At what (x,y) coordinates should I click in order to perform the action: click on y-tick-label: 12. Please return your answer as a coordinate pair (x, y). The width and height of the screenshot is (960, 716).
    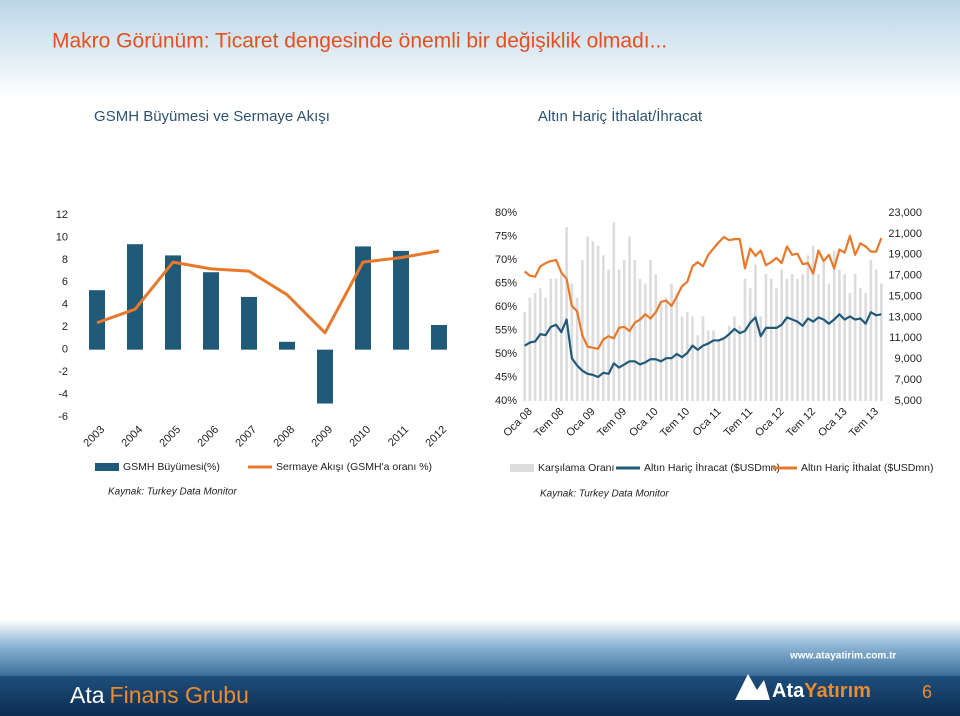
    Looking at the image, I should click on (62, 215).